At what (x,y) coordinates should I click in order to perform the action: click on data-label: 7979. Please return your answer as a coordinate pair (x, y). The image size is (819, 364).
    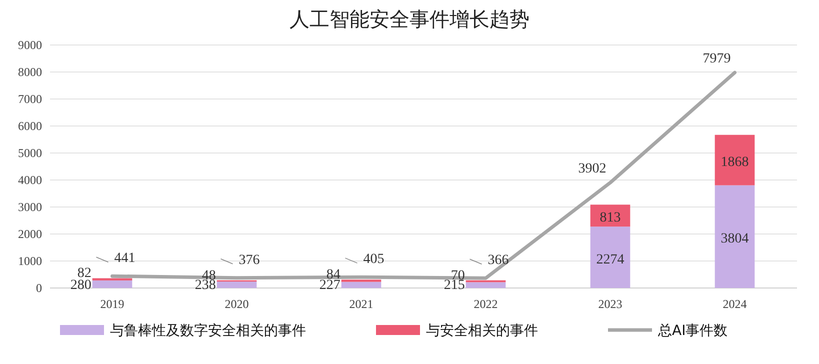
    Looking at the image, I should click on (716, 59).